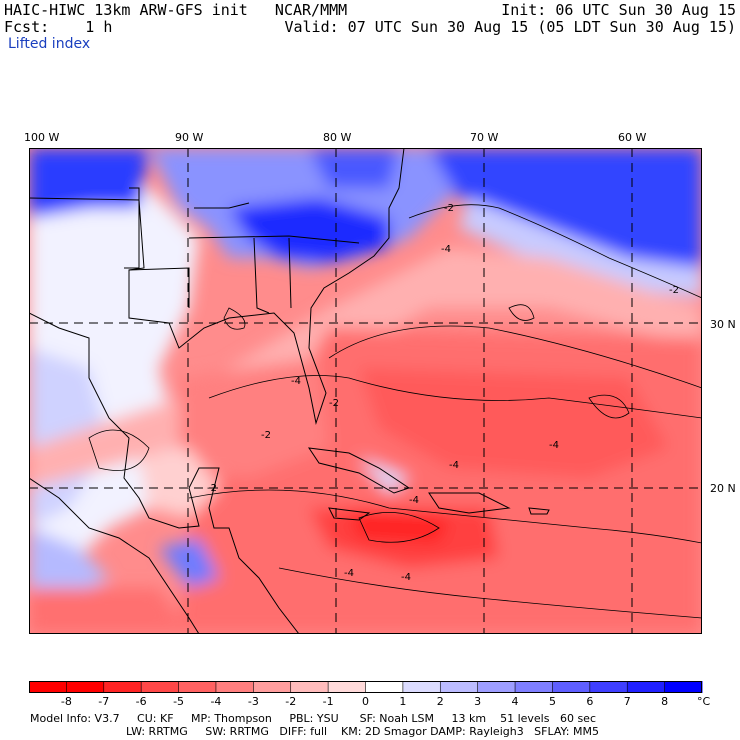 This screenshot has height=740, width=740. I want to click on lat-label-20n: 20 N, so click(723, 488).